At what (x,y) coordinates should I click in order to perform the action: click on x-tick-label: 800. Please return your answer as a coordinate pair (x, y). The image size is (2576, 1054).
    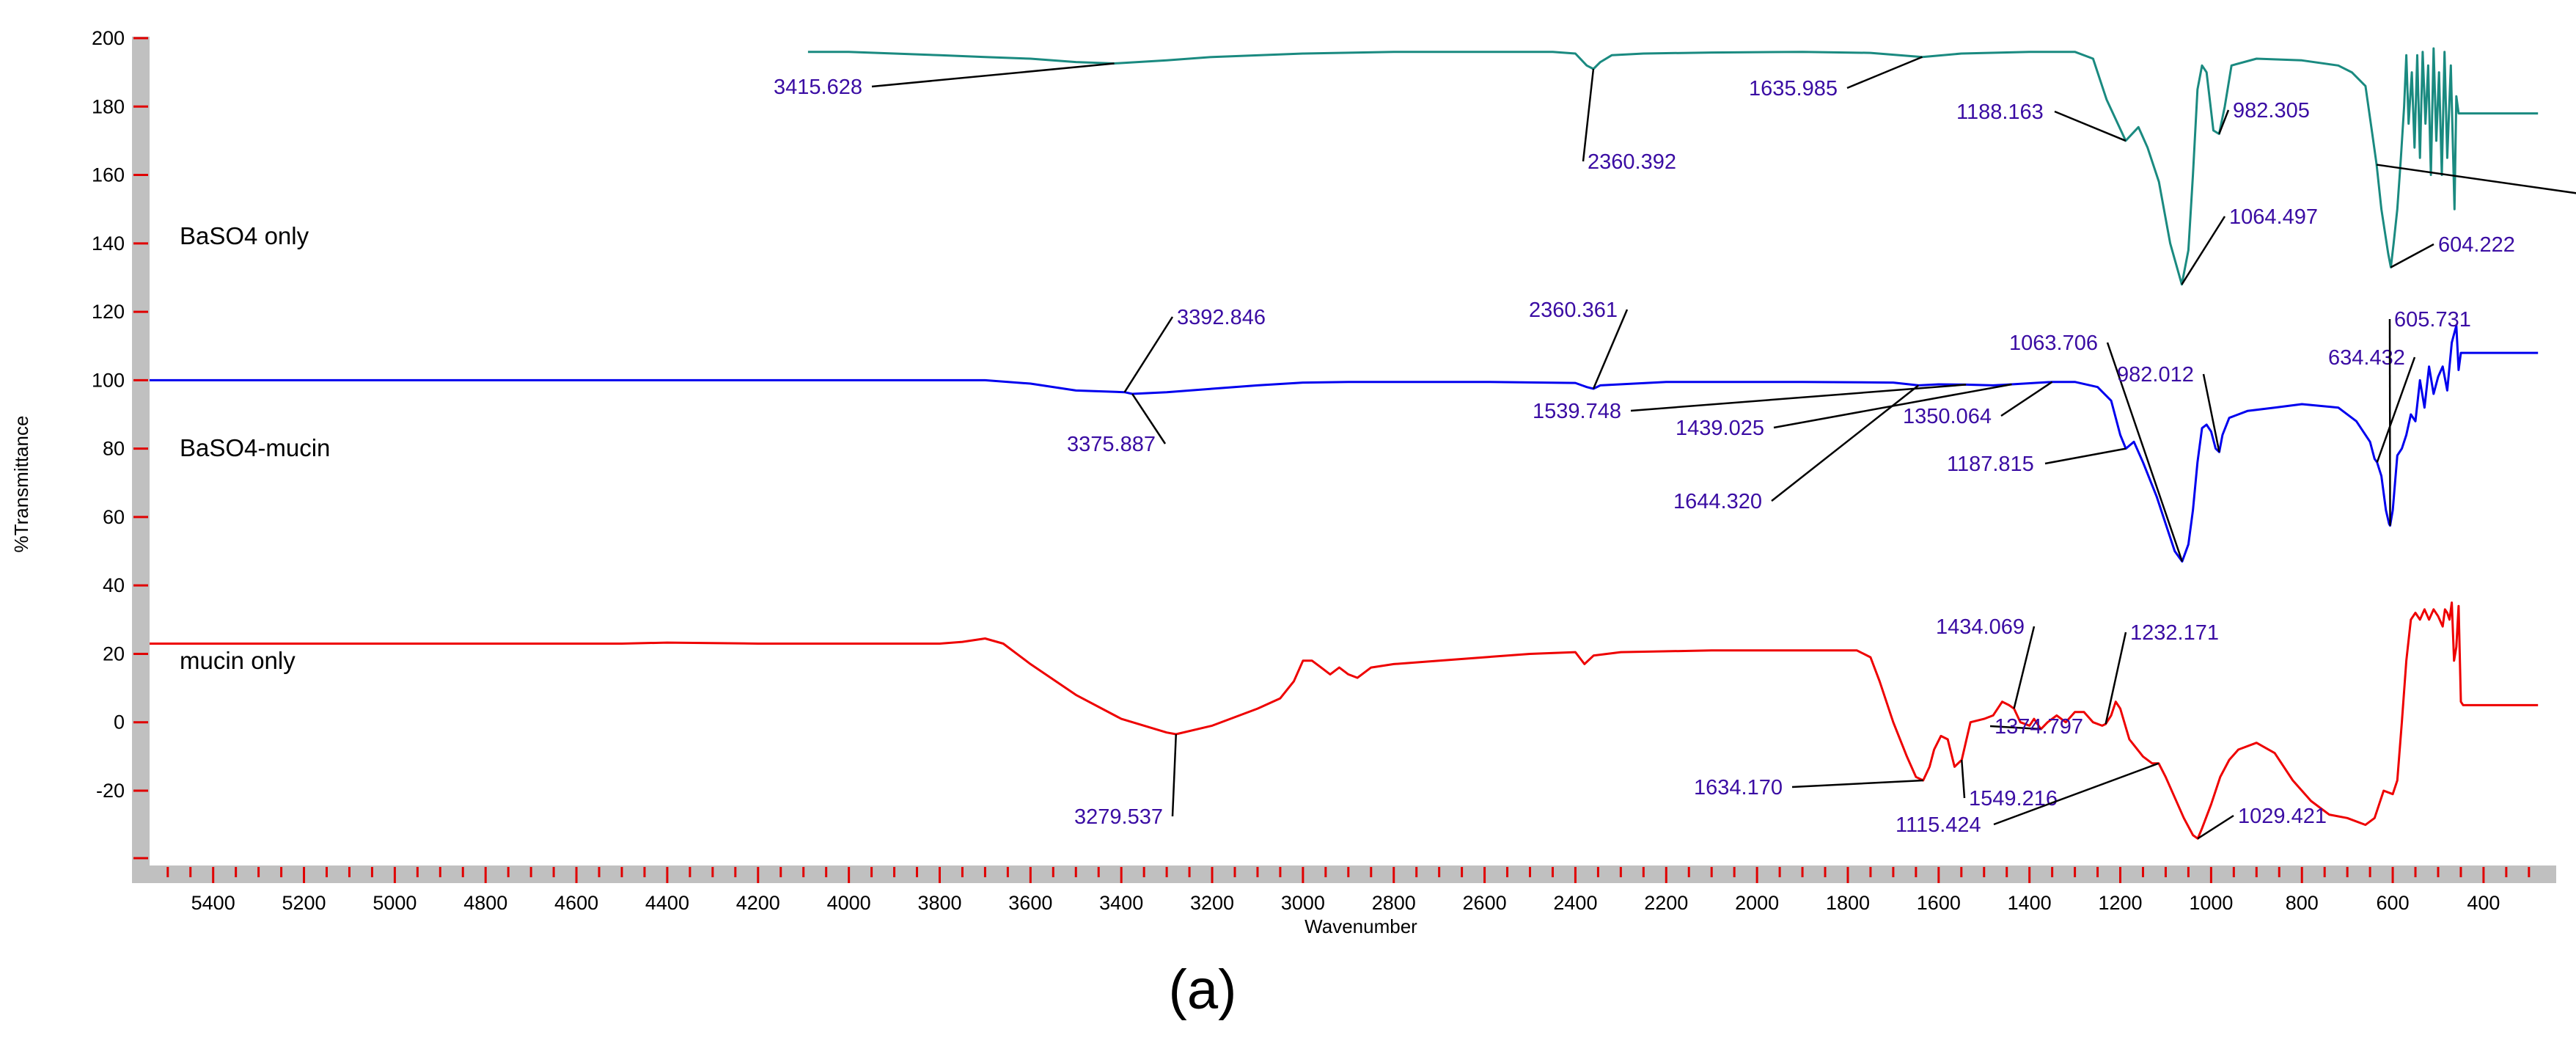
    Looking at the image, I should click on (2303, 903).